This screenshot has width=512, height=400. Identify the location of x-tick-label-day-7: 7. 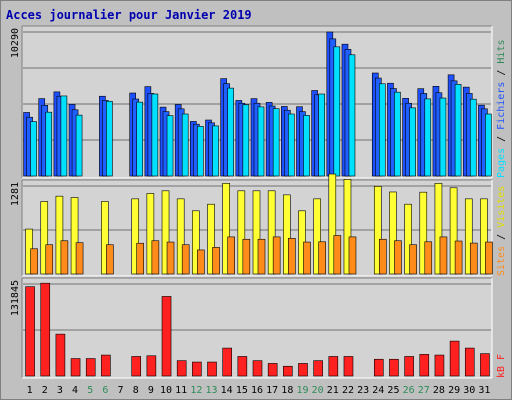
(121, 390).